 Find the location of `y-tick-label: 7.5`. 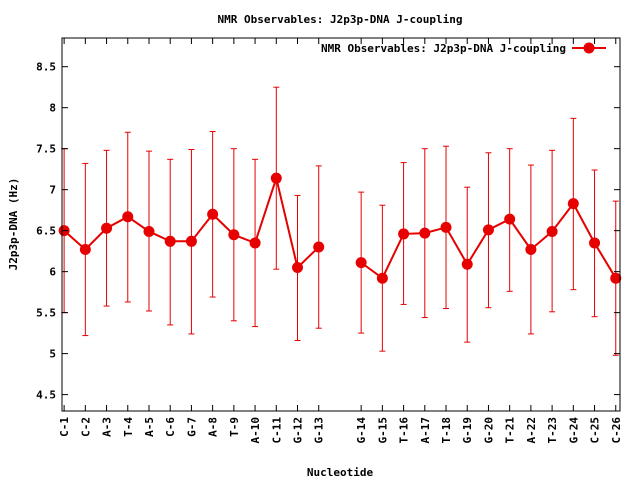

y-tick-label: 7.5 is located at coordinates (46, 149).